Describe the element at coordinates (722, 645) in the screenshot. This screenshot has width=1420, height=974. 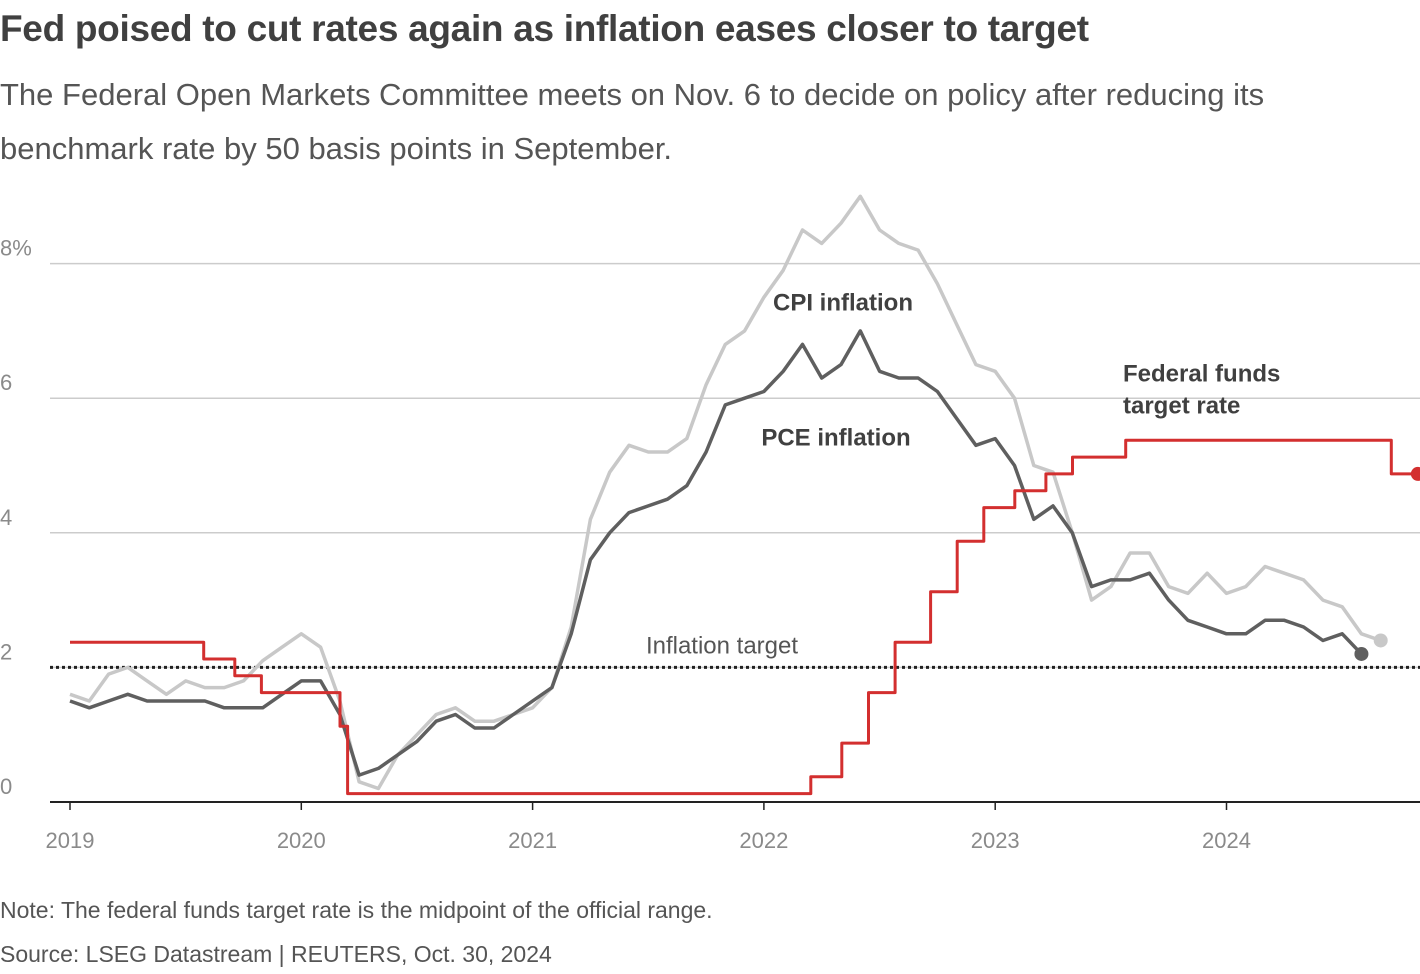
I see `inflation-target-label: Inflation target` at that location.